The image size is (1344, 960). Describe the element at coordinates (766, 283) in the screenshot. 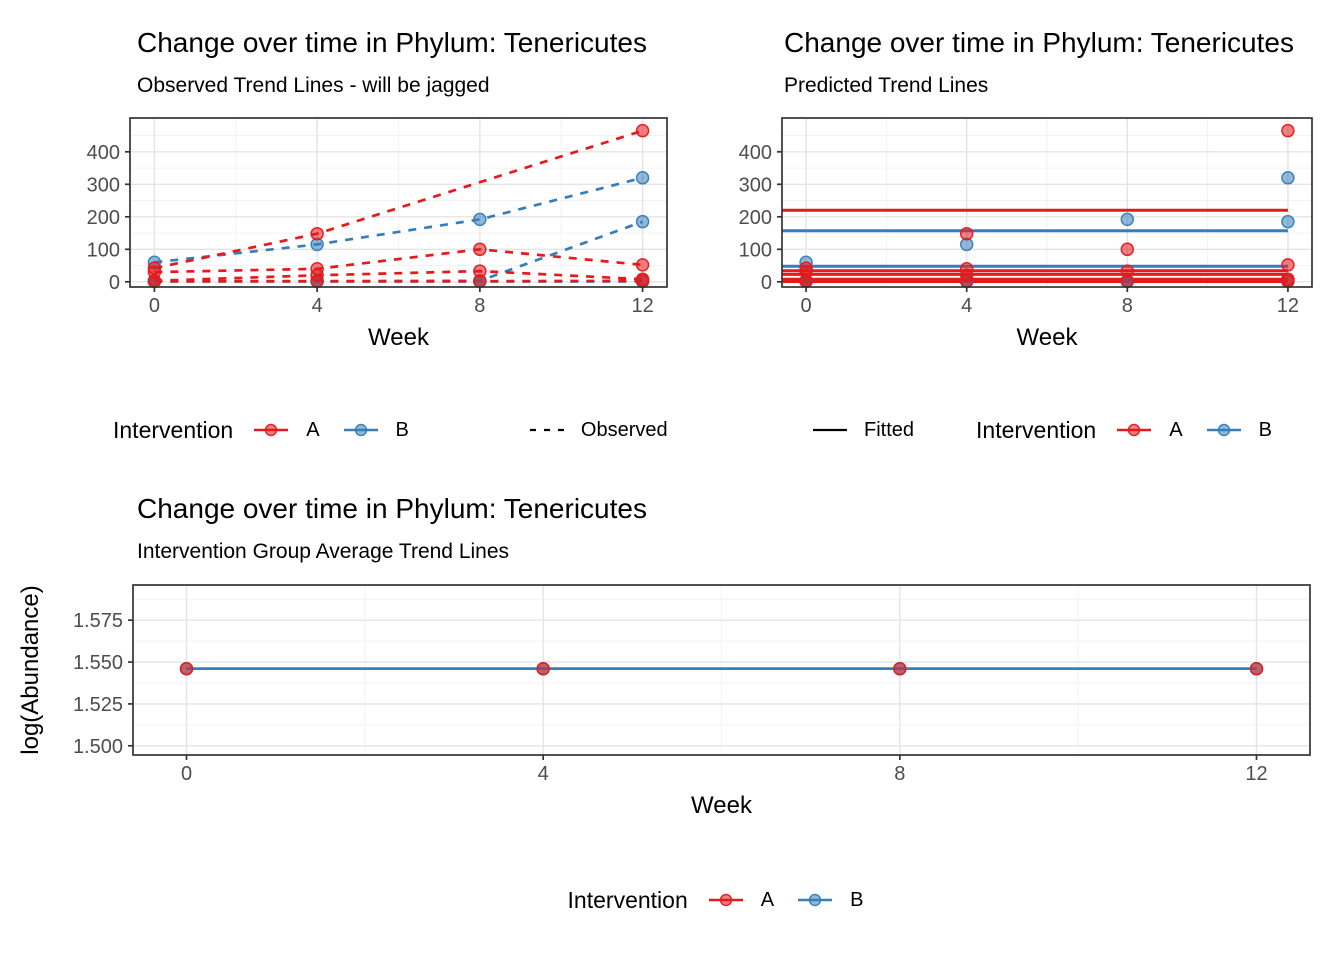

I see `y-tick-label: 0` at that location.